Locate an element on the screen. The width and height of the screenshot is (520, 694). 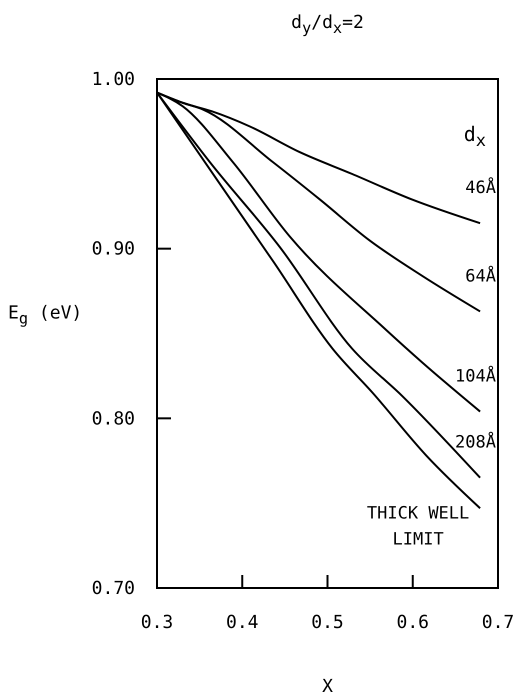
series-label: 64Å is located at coordinates (480, 275).